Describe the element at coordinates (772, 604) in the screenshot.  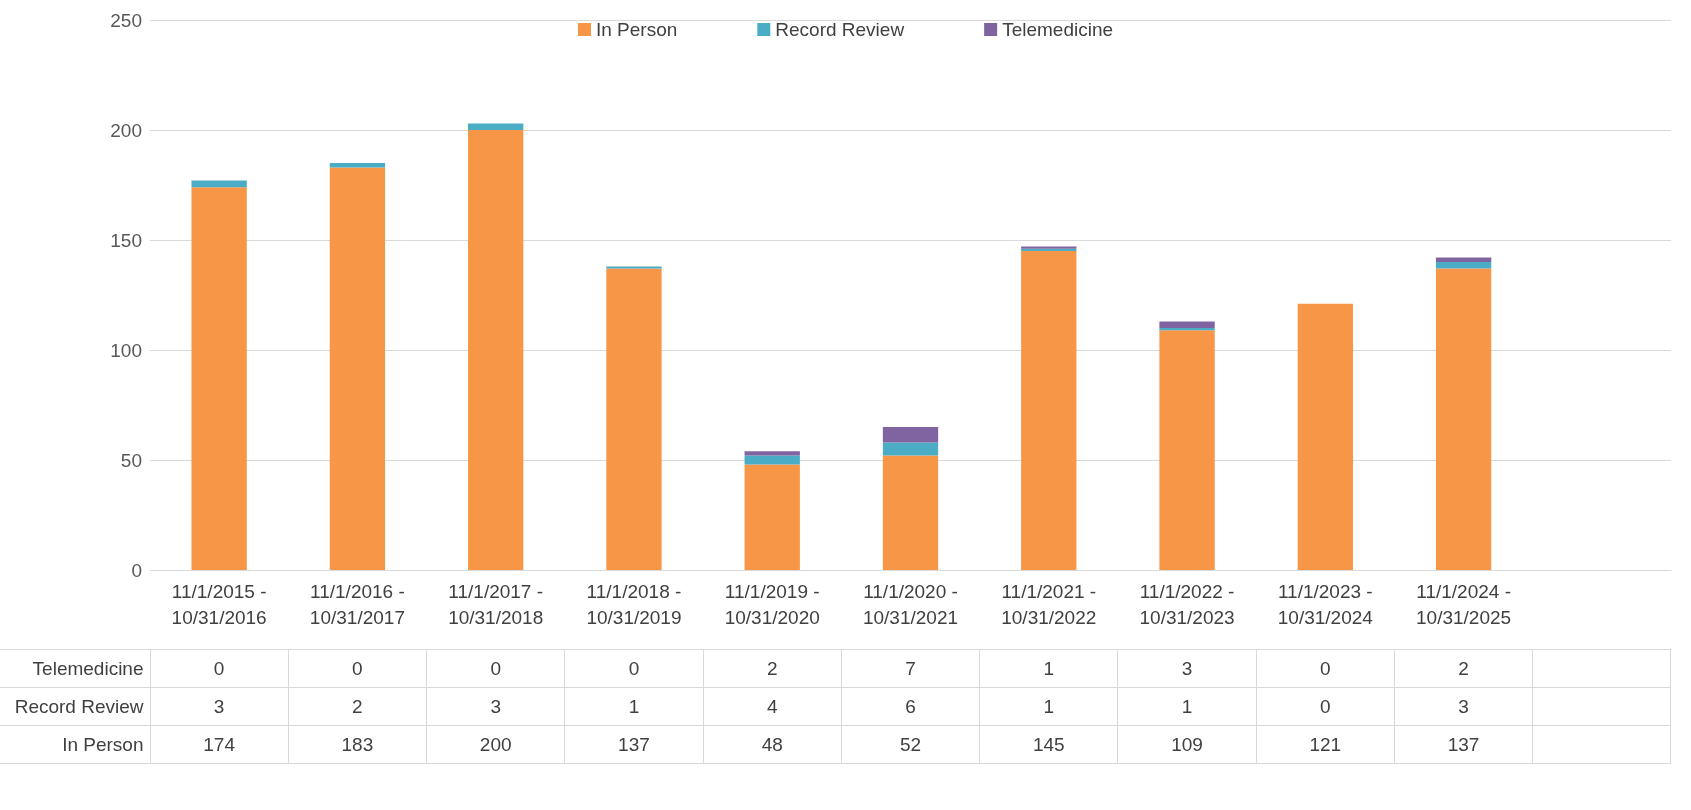
I see `x-tick-label: 11/1/2019 - 10/31/2020` at that location.